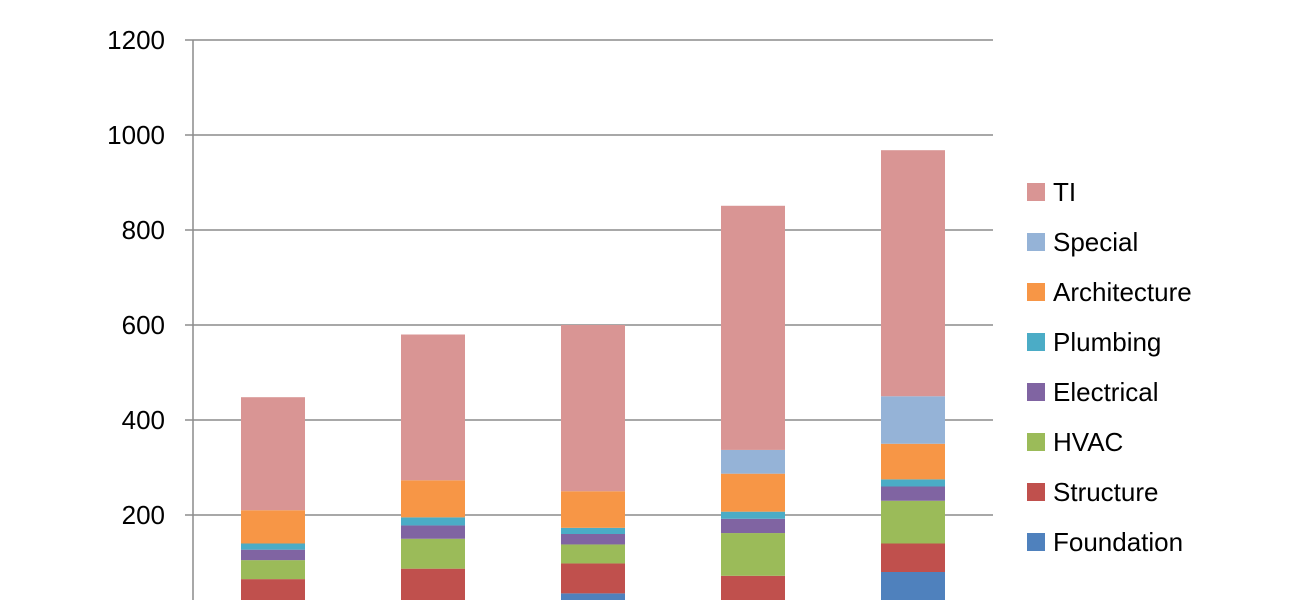  I want to click on legend-item-hvac: HVAC, so click(1075, 442).